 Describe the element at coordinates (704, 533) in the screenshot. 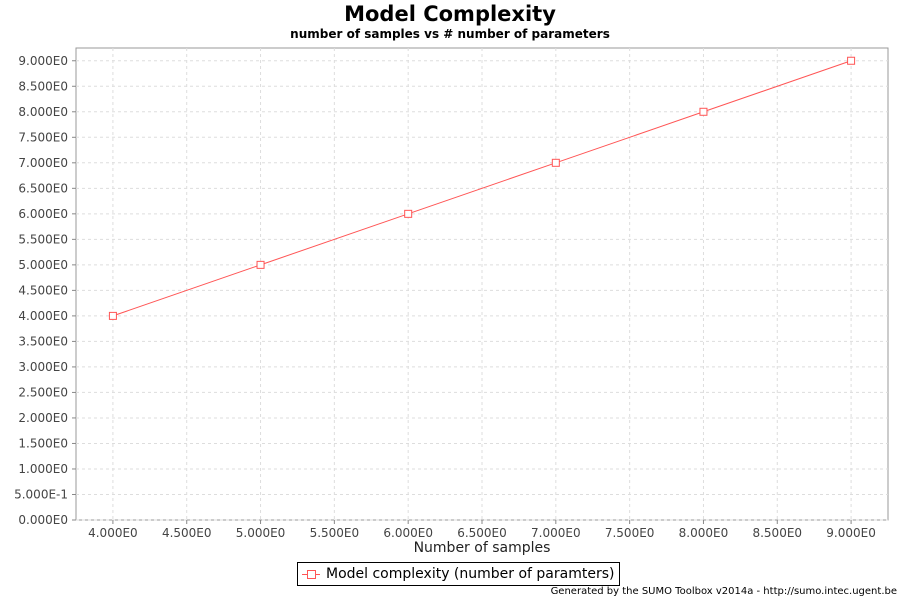

I see `x-tick-label: 8.000E0` at that location.